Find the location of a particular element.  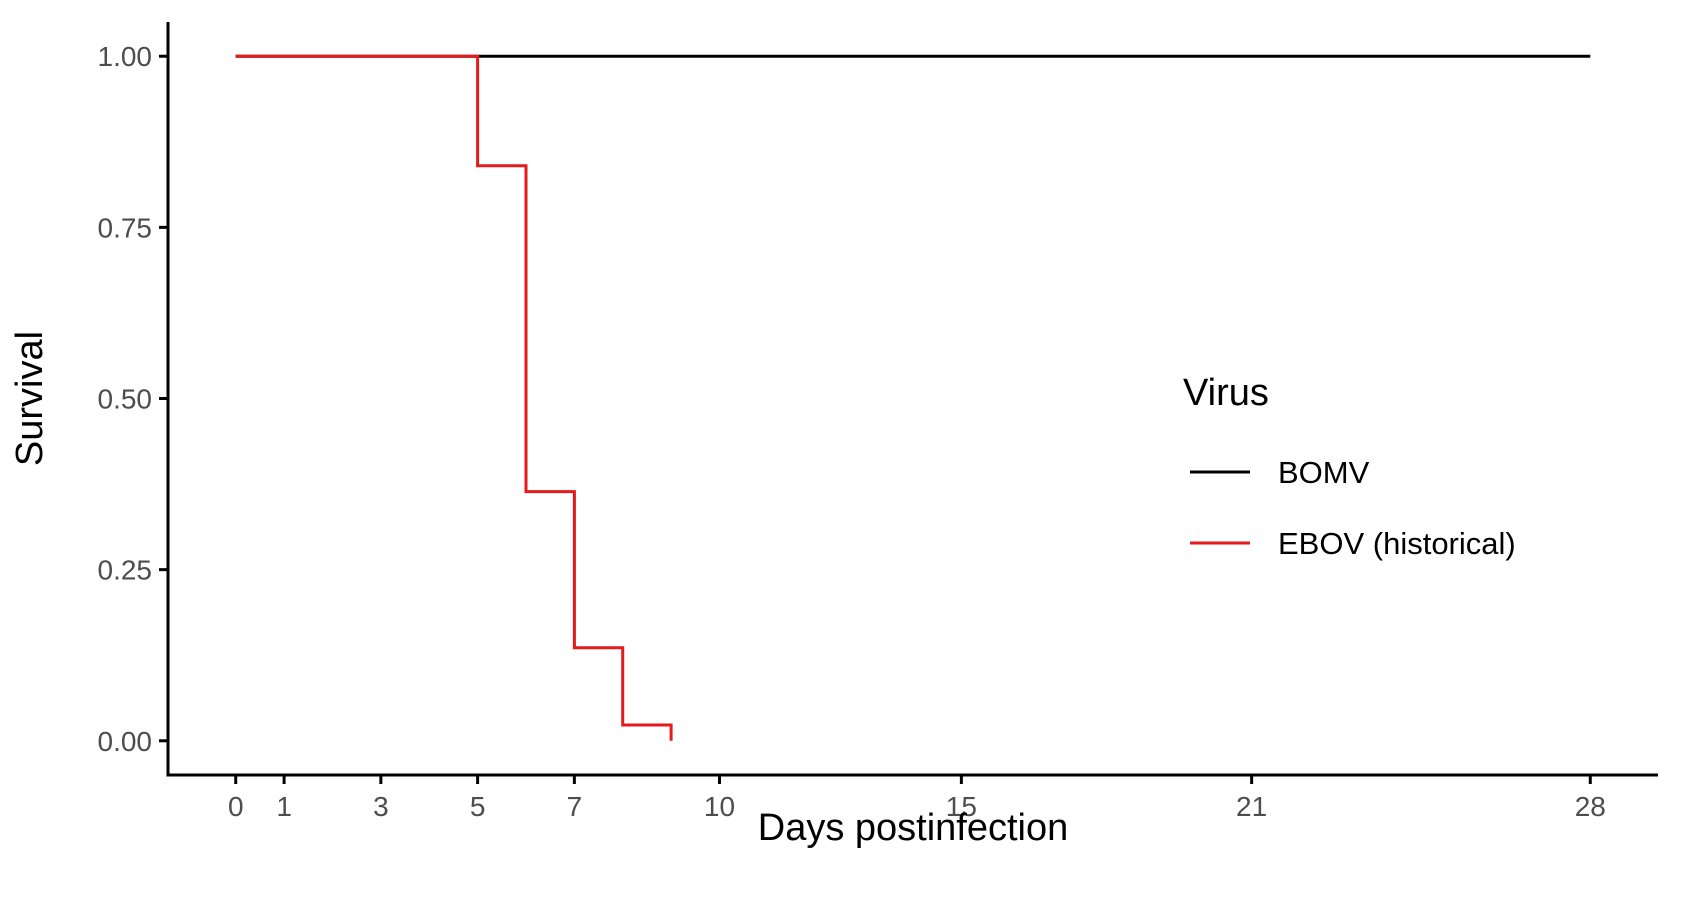

legend-title: Virus is located at coordinates (1226, 393).